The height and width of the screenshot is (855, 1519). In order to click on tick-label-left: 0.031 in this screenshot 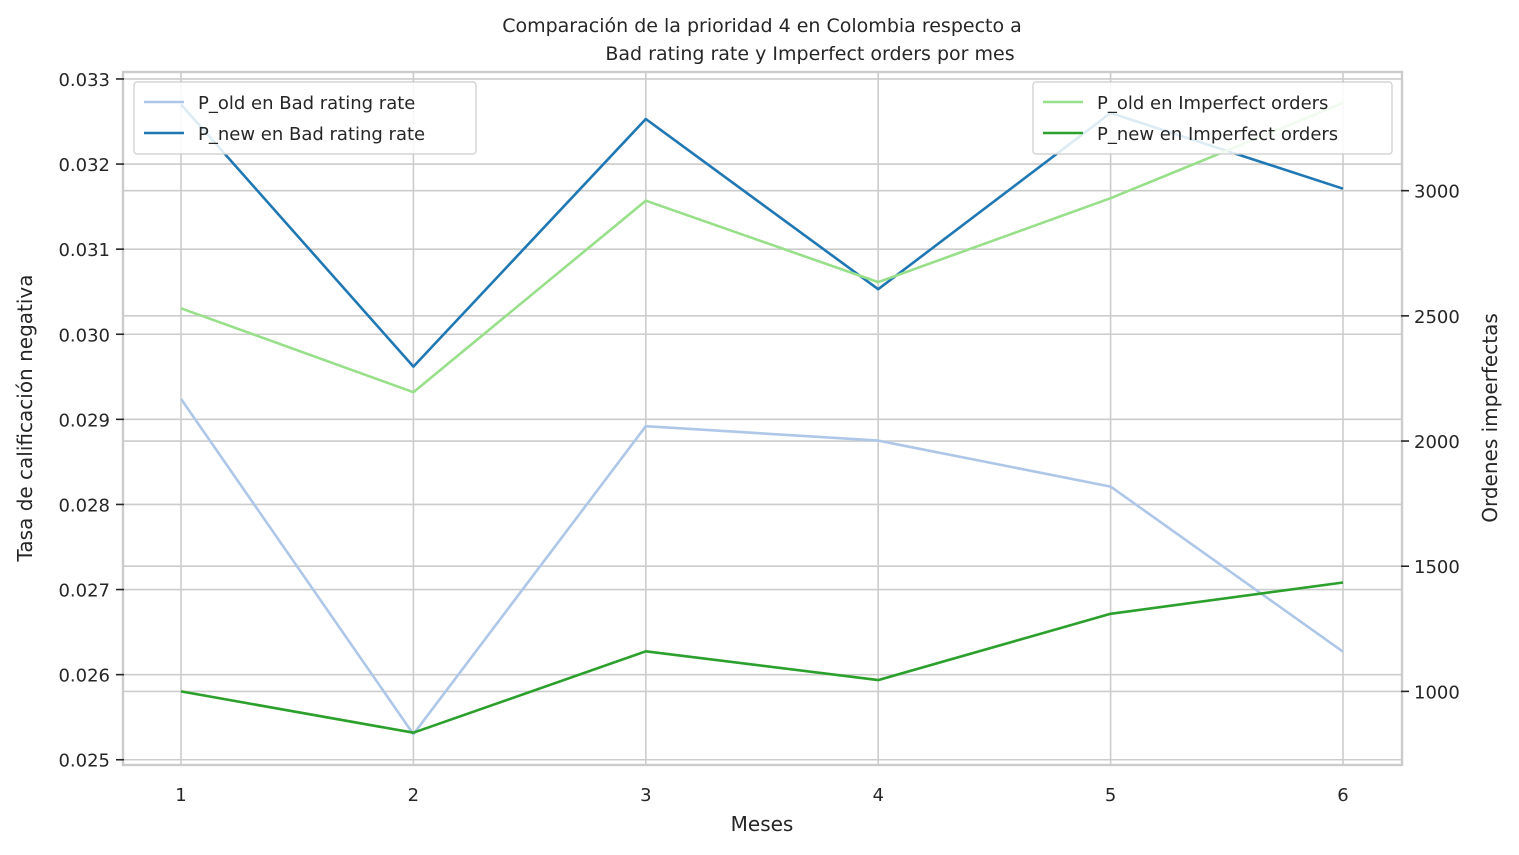, I will do `click(84, 250)`.